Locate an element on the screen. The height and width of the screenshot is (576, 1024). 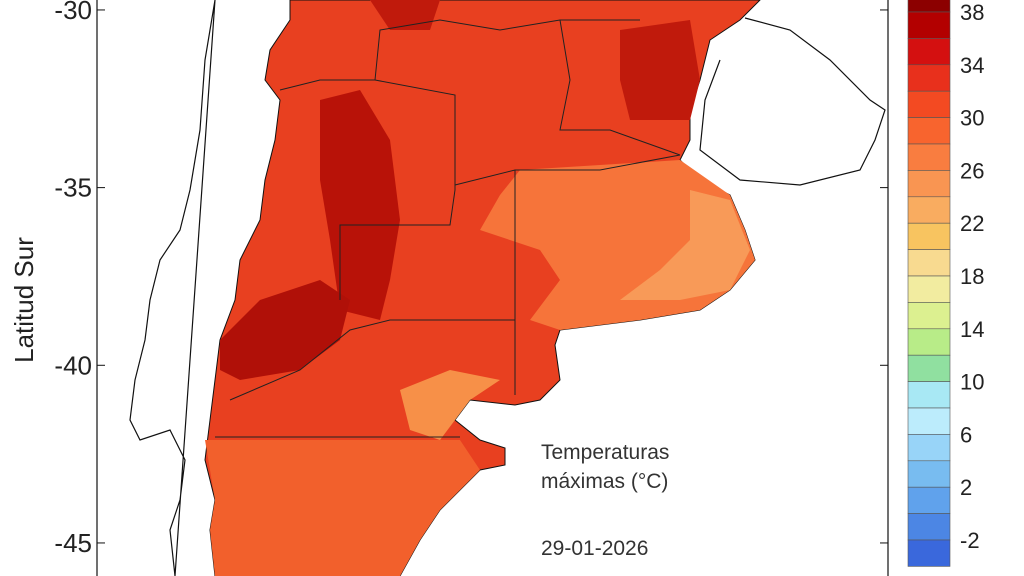
coast-light-zone is located at coordinates (685, 245).